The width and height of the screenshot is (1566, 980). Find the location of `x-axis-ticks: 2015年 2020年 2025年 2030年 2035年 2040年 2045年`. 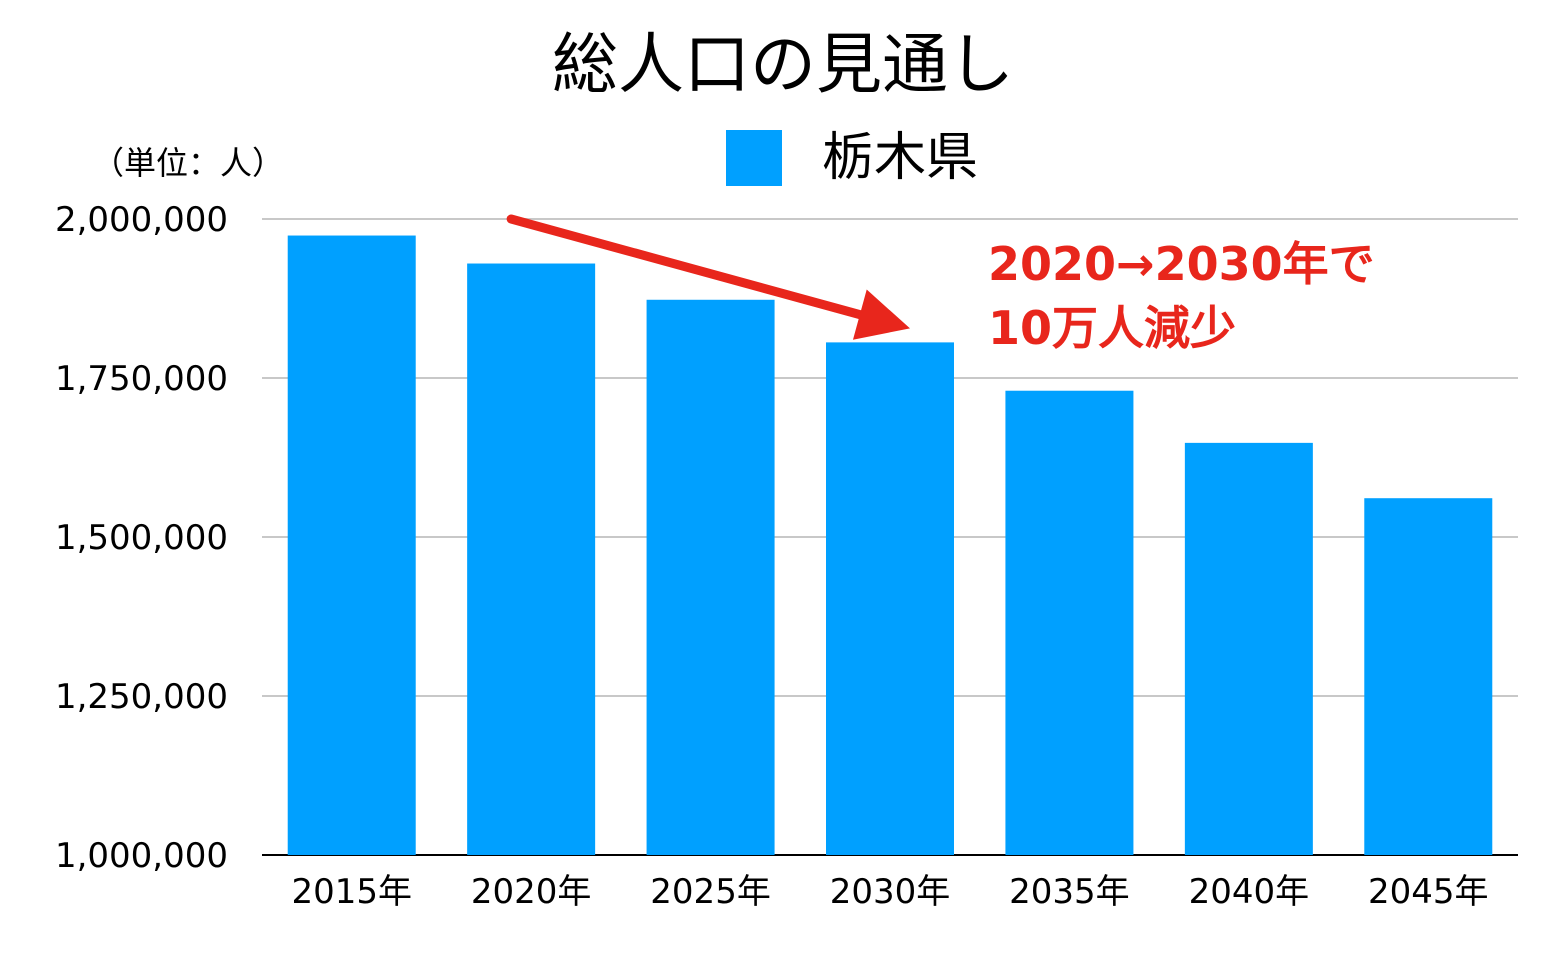

x-axis-ticks: 2015年 2020年 2025年 2030年 2035年 2040年 2045年 is located at coordinates (889, 892).